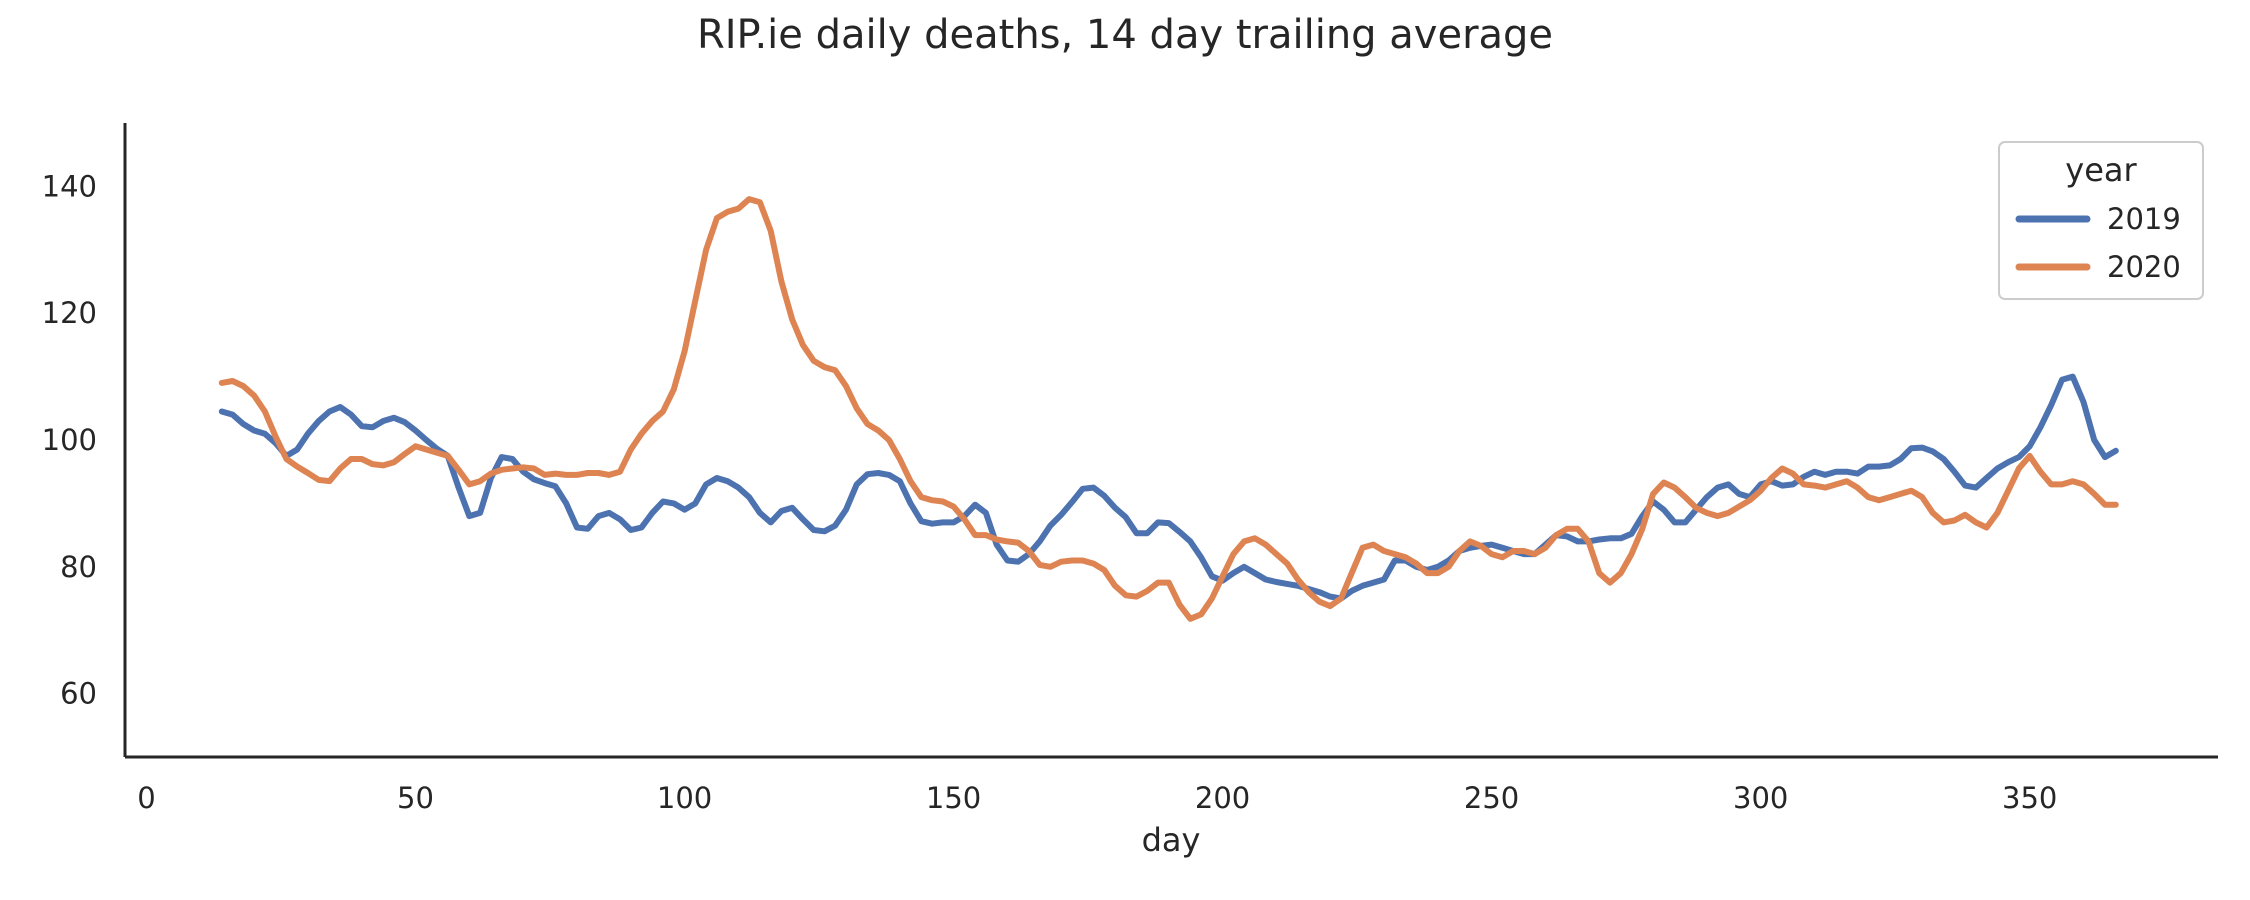 The height and width of the screenshot is (900, 2250). What do you see at coordinates (2101, 170) in the screenshot?
I see `legend-title: year` at bounding box center [2101, 170].